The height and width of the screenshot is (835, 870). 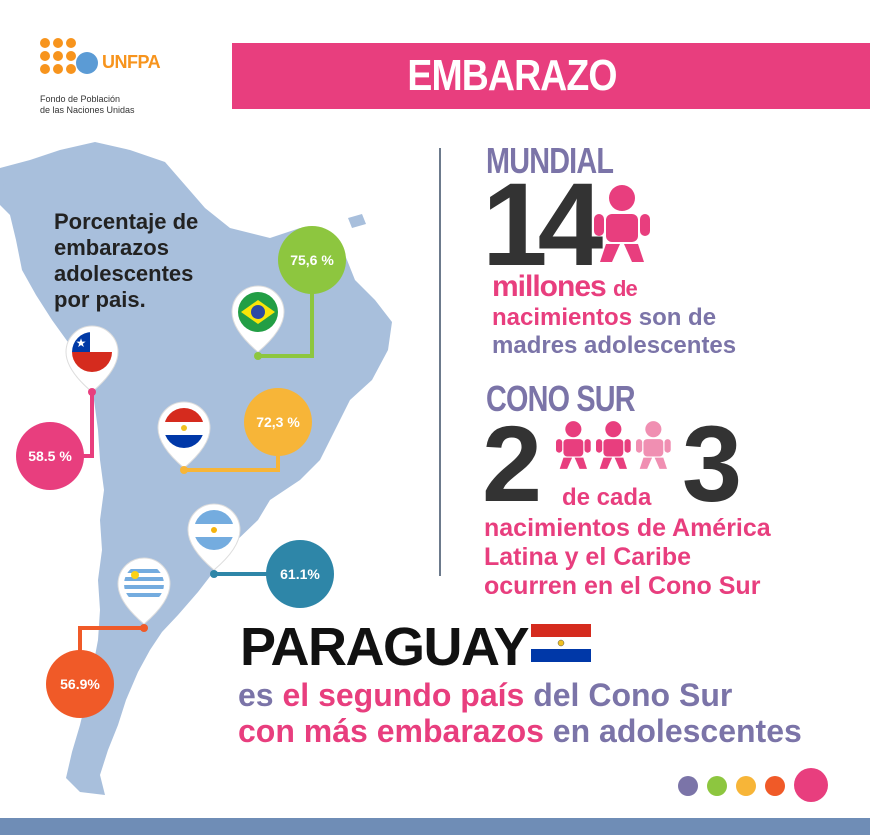 What do you see at coordinates (561, 398) in the screenshot?
I see `cono-sur-heading: CONO SUR` at bounding box center [561, 398].